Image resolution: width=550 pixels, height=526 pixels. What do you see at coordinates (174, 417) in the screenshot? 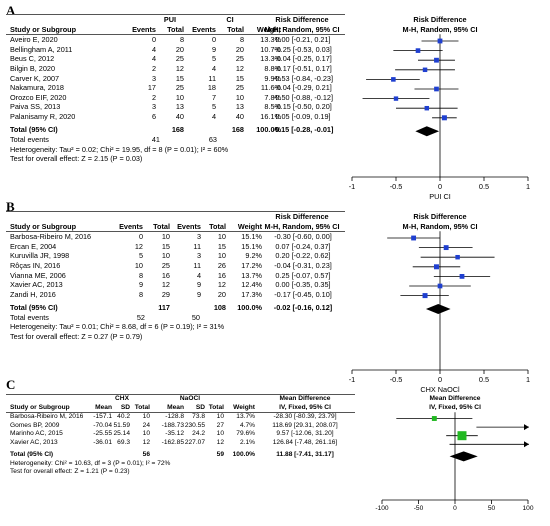
I see `study-value: -128.8` at bounding box center [174, 417].